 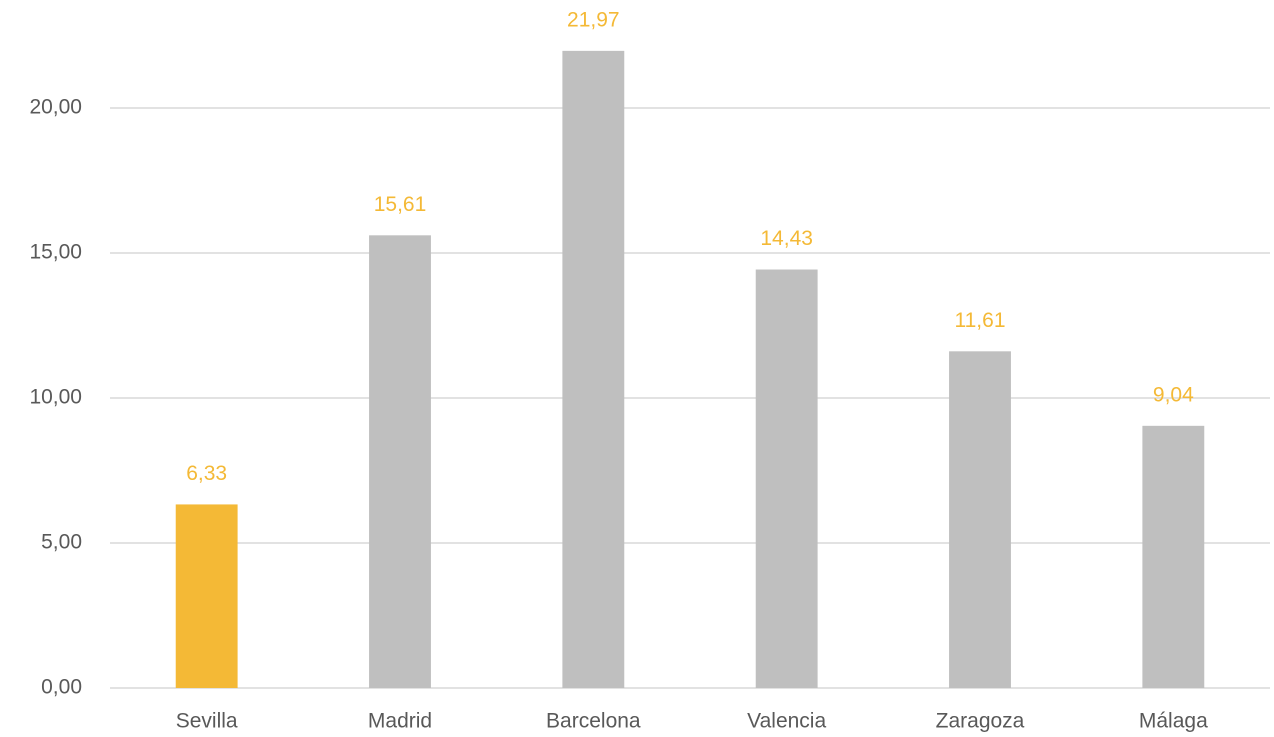 What do you see at coordinates (400, 204) in the screenshot?
I see `data-label: 15,61` at bounding box center [400, 204].